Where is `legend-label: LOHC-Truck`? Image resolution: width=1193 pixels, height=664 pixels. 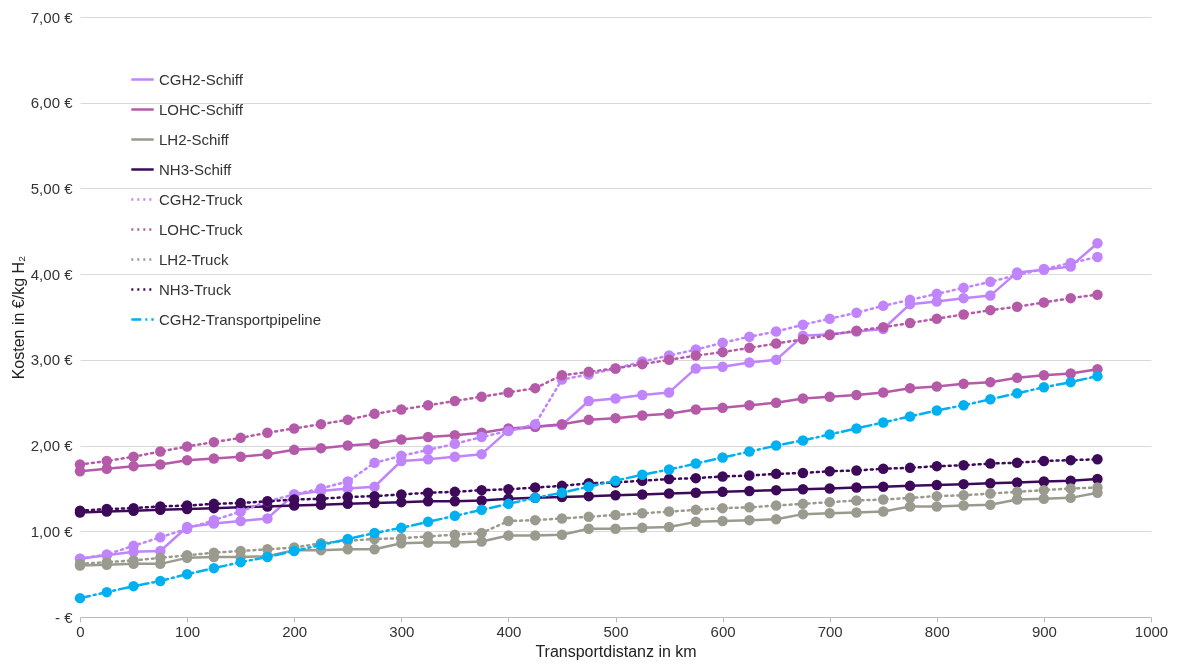
legend-label: LOHC-Truck is located at coordinates (201, 229).